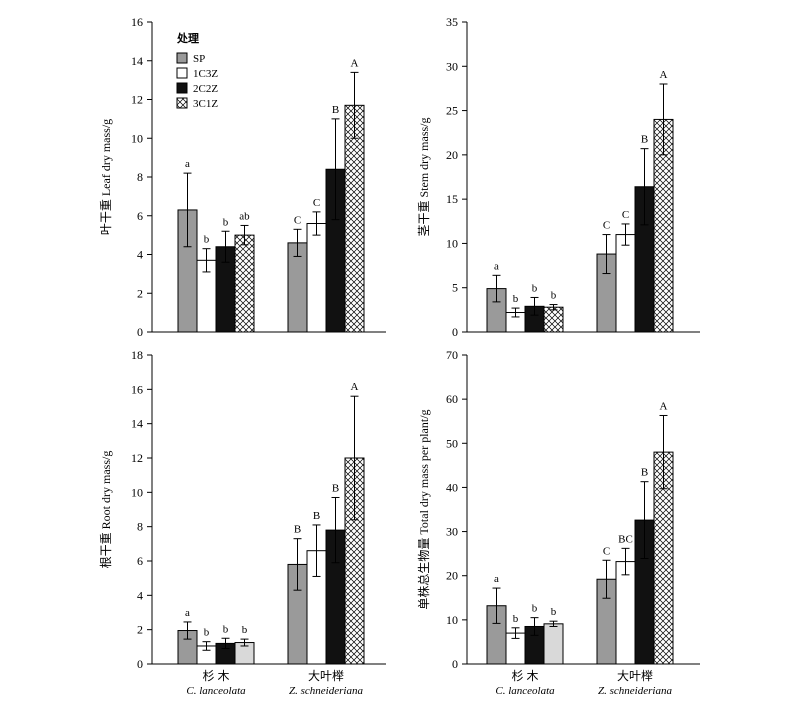 The height and width of the screenshot is (710, 800). What do you see at coordinates (452, 487) in the screenshot?
I see `y-tick-label: 40` at bounding box center [452, 487].